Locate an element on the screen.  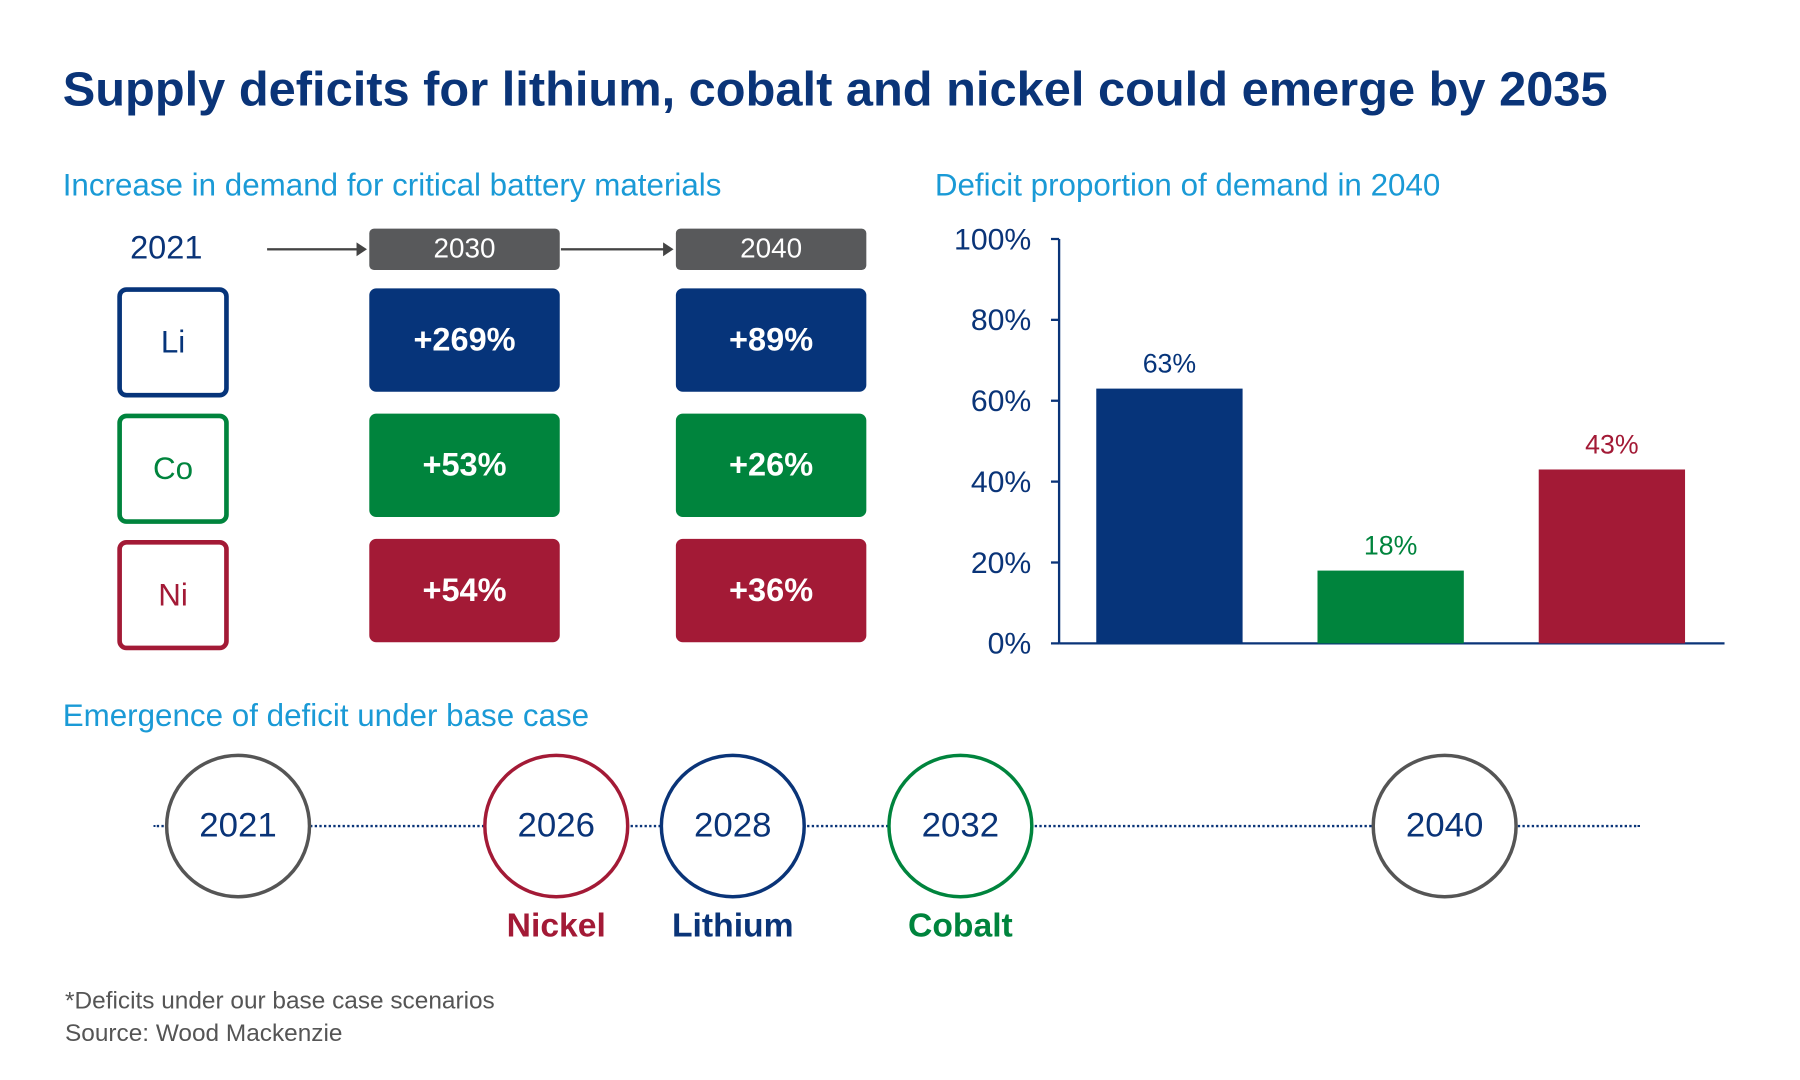
bar-cobalt is located at coordinates (1390, 607).